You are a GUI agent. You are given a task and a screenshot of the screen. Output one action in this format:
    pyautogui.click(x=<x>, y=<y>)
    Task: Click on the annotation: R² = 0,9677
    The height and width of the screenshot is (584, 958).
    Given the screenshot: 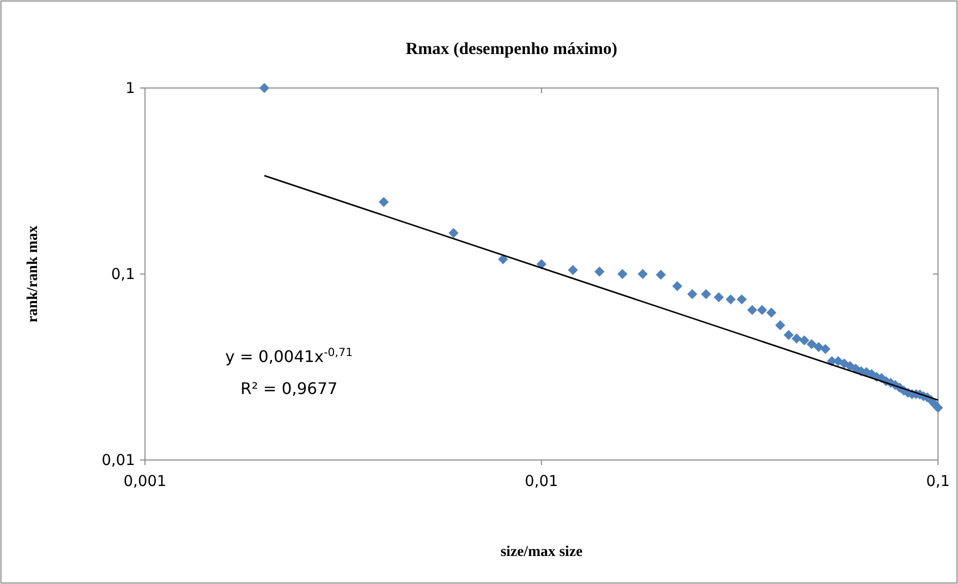 What is the action you would take?
    pyautogui.click(x=289, y=388)
    